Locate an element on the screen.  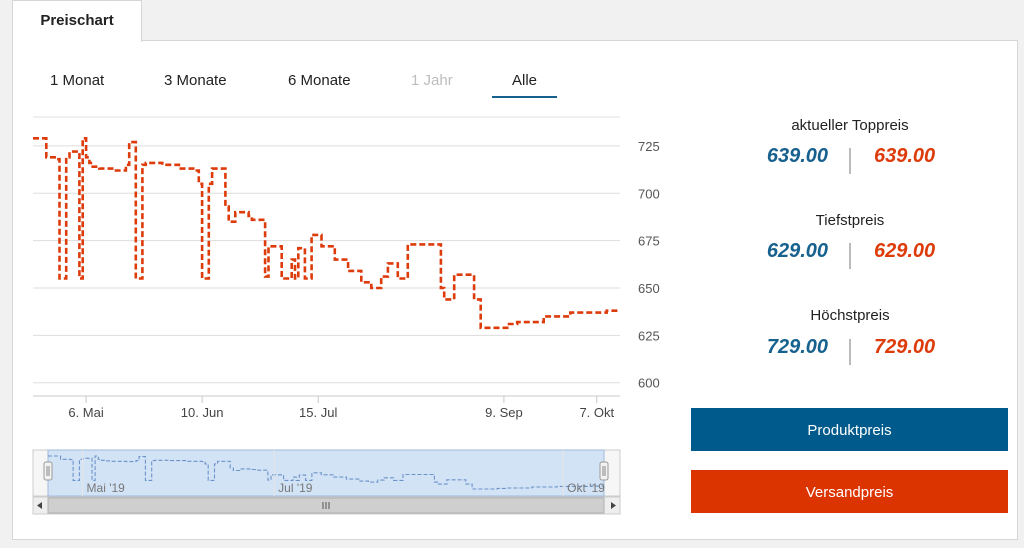
navigator-label: Mai '19 is located at coordinates (106, 488).